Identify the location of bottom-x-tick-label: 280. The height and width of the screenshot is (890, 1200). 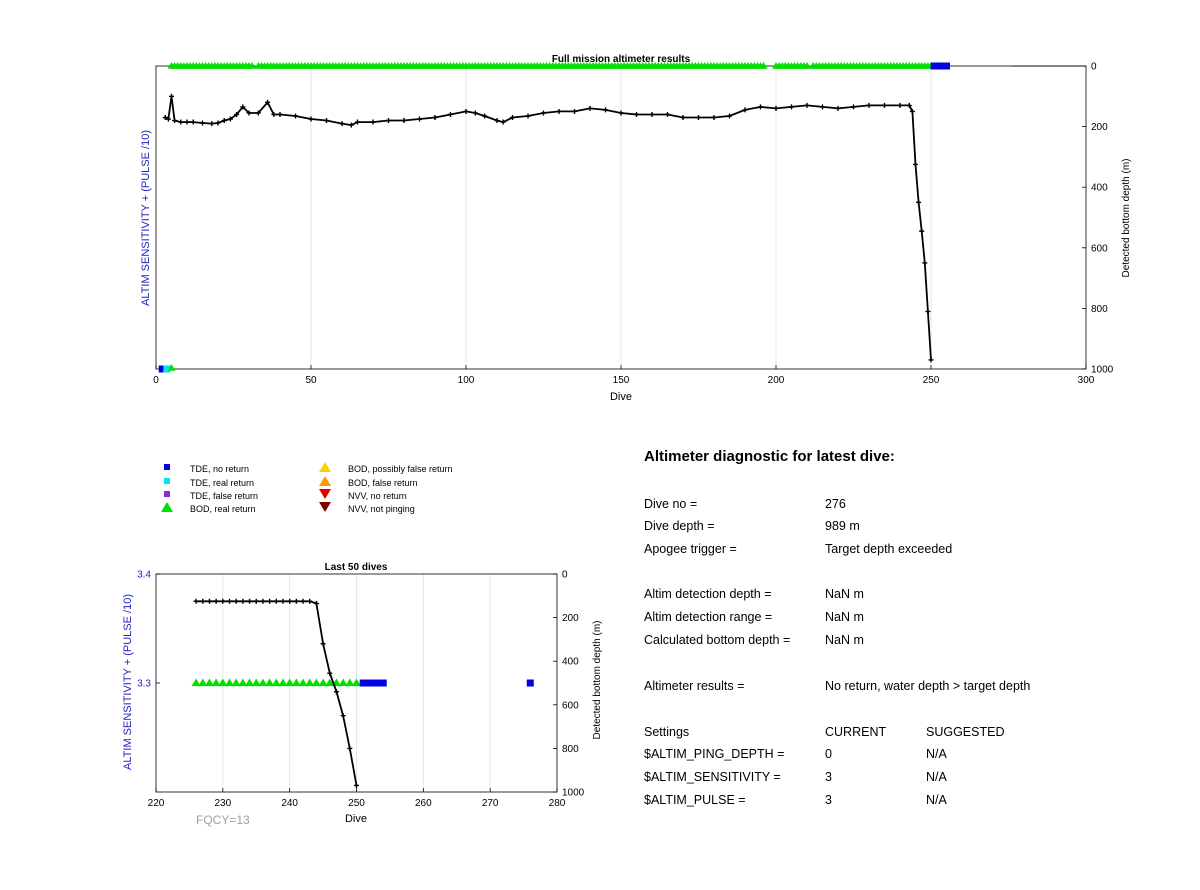
(557, 803).